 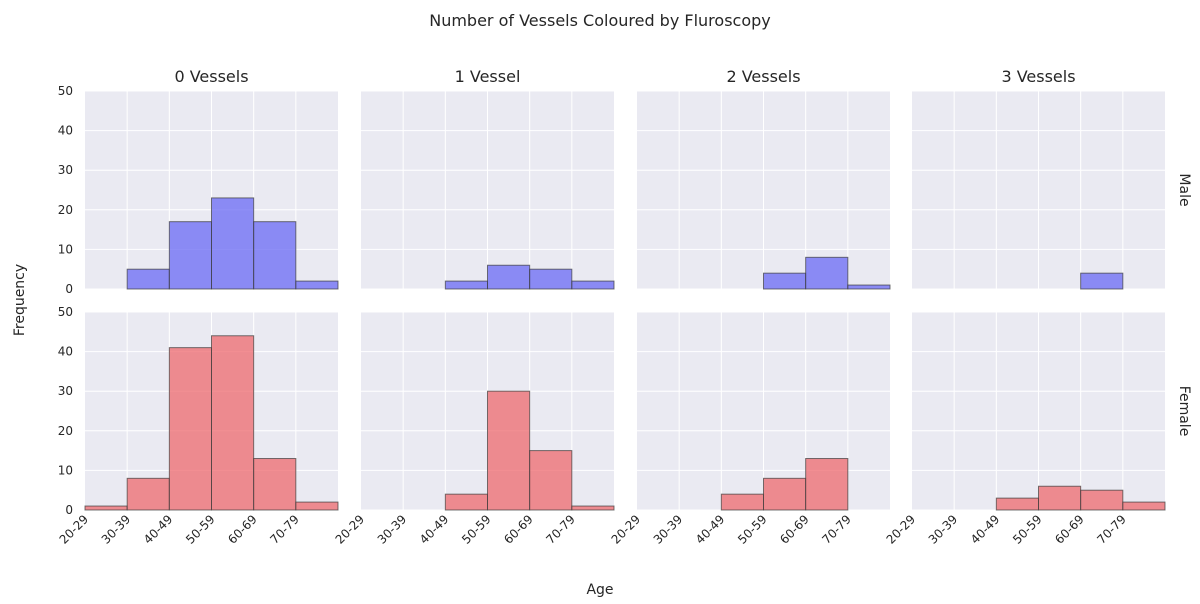 I want to click on y-axis-label: Frequency, so click(x=20, y=300).